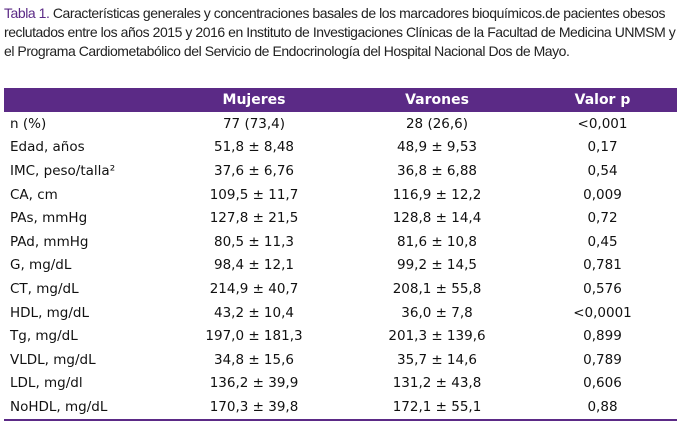  What do you see at coordinates (602, 359) in the screenshot?
I see `p-value: 0,789` at bounding box center [602, 359].